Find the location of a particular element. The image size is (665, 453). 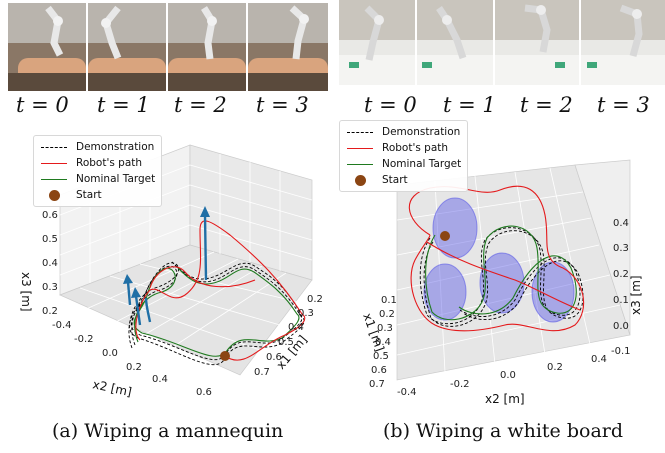

plot-b-x-axis-label: x2 [m] is located at coordinates (505, 399).